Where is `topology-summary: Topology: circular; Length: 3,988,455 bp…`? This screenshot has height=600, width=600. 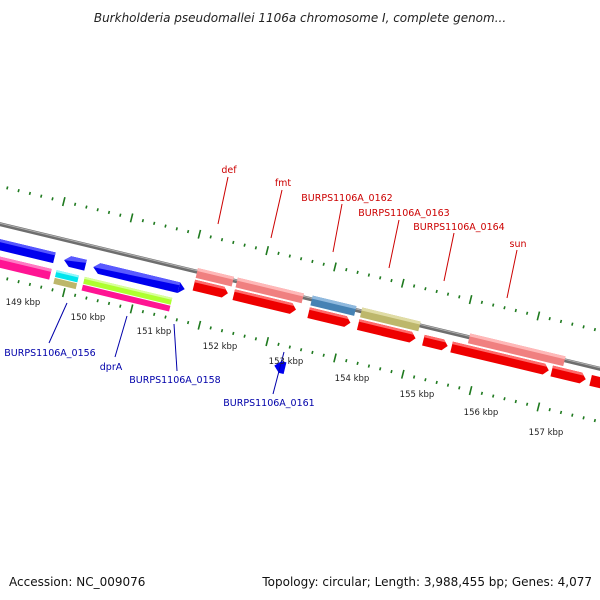
topology-summary: Topology: circular; Length: 3,988,455 bp… is located at coordinates (426, 582).